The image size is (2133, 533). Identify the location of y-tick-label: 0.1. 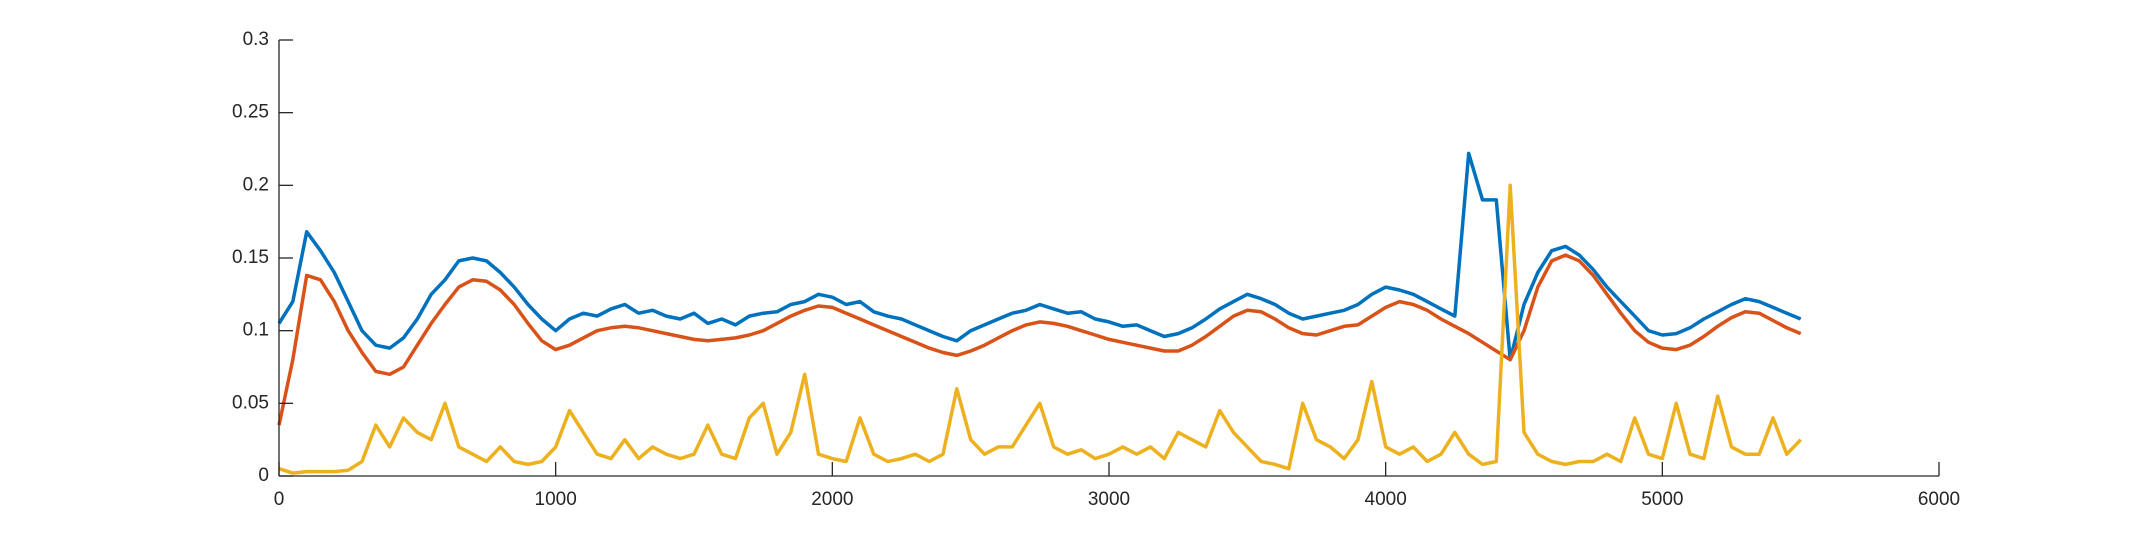
(256, 330).